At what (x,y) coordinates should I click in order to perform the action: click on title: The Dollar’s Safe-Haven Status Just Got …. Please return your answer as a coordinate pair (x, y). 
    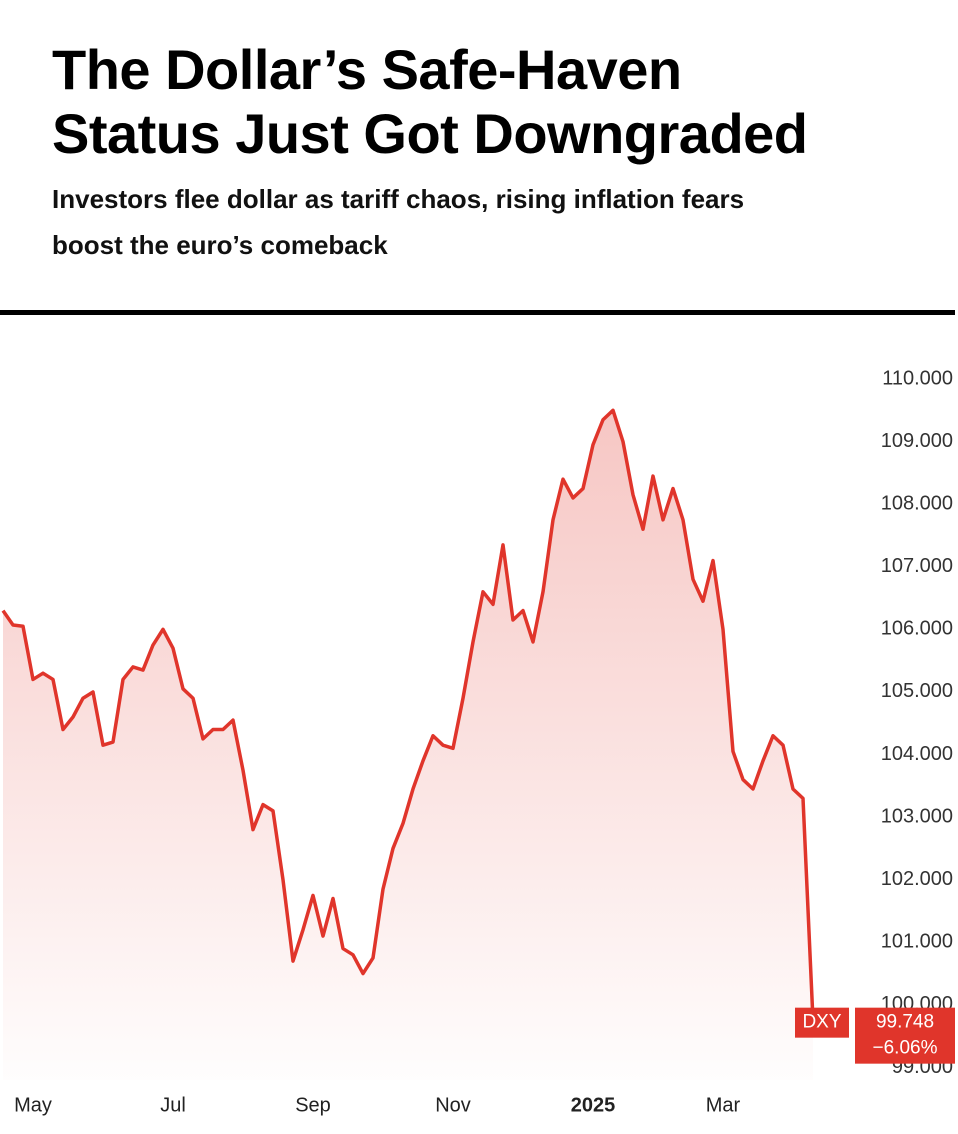
    Looking at the image, I should click on (430, 102).